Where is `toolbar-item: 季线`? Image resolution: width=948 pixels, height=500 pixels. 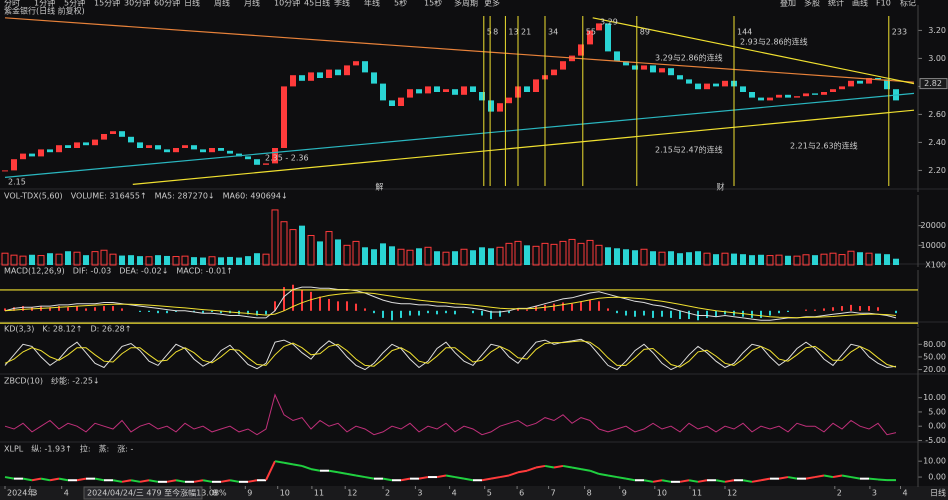
toolbar-item: 季线 is located at coordinates (342, 4).